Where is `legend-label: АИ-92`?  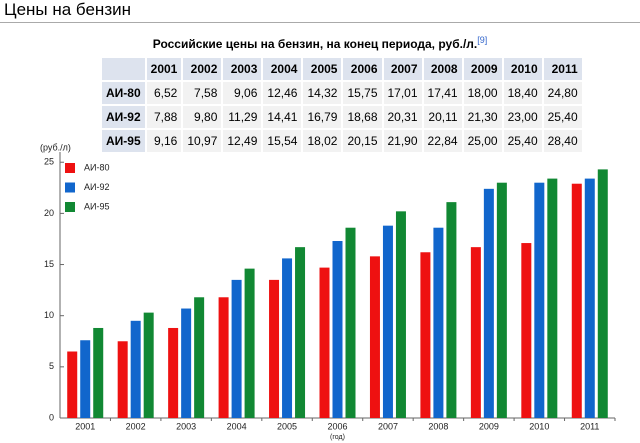 legend-label: АИ-92 is located at coordinates (96, 187).